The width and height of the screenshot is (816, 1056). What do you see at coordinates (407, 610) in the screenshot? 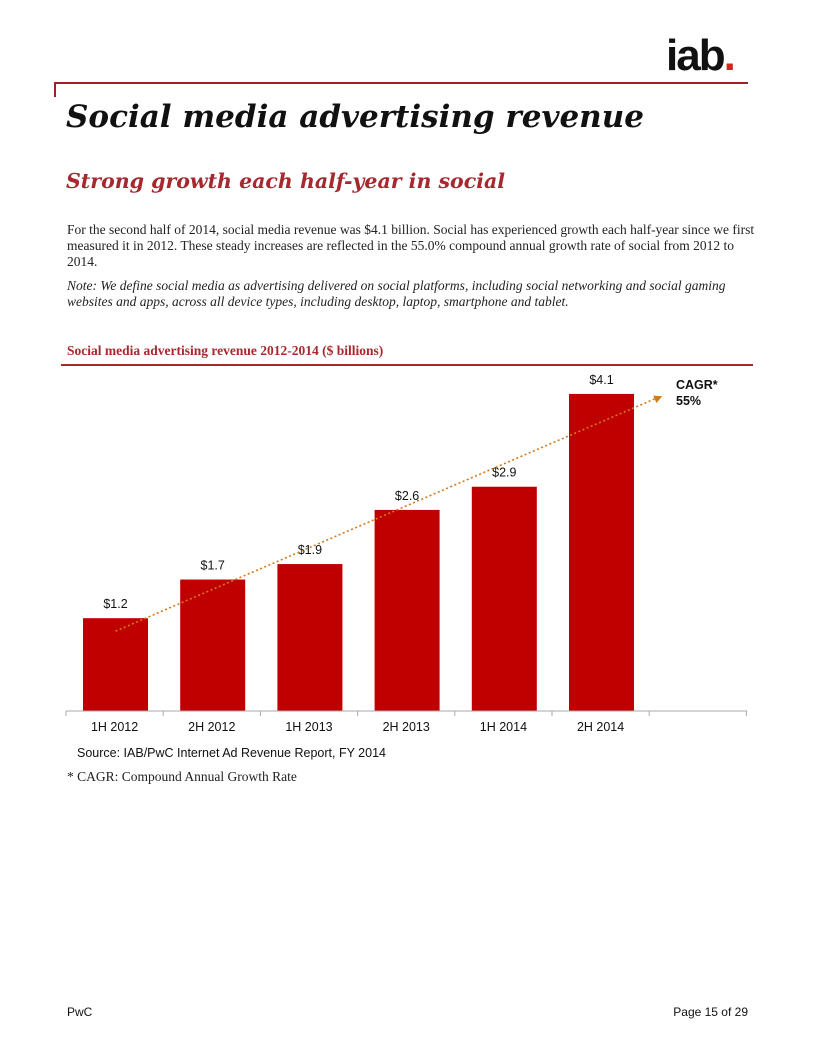
I see `bar-2h-2013` at bounding box center [407, 610].